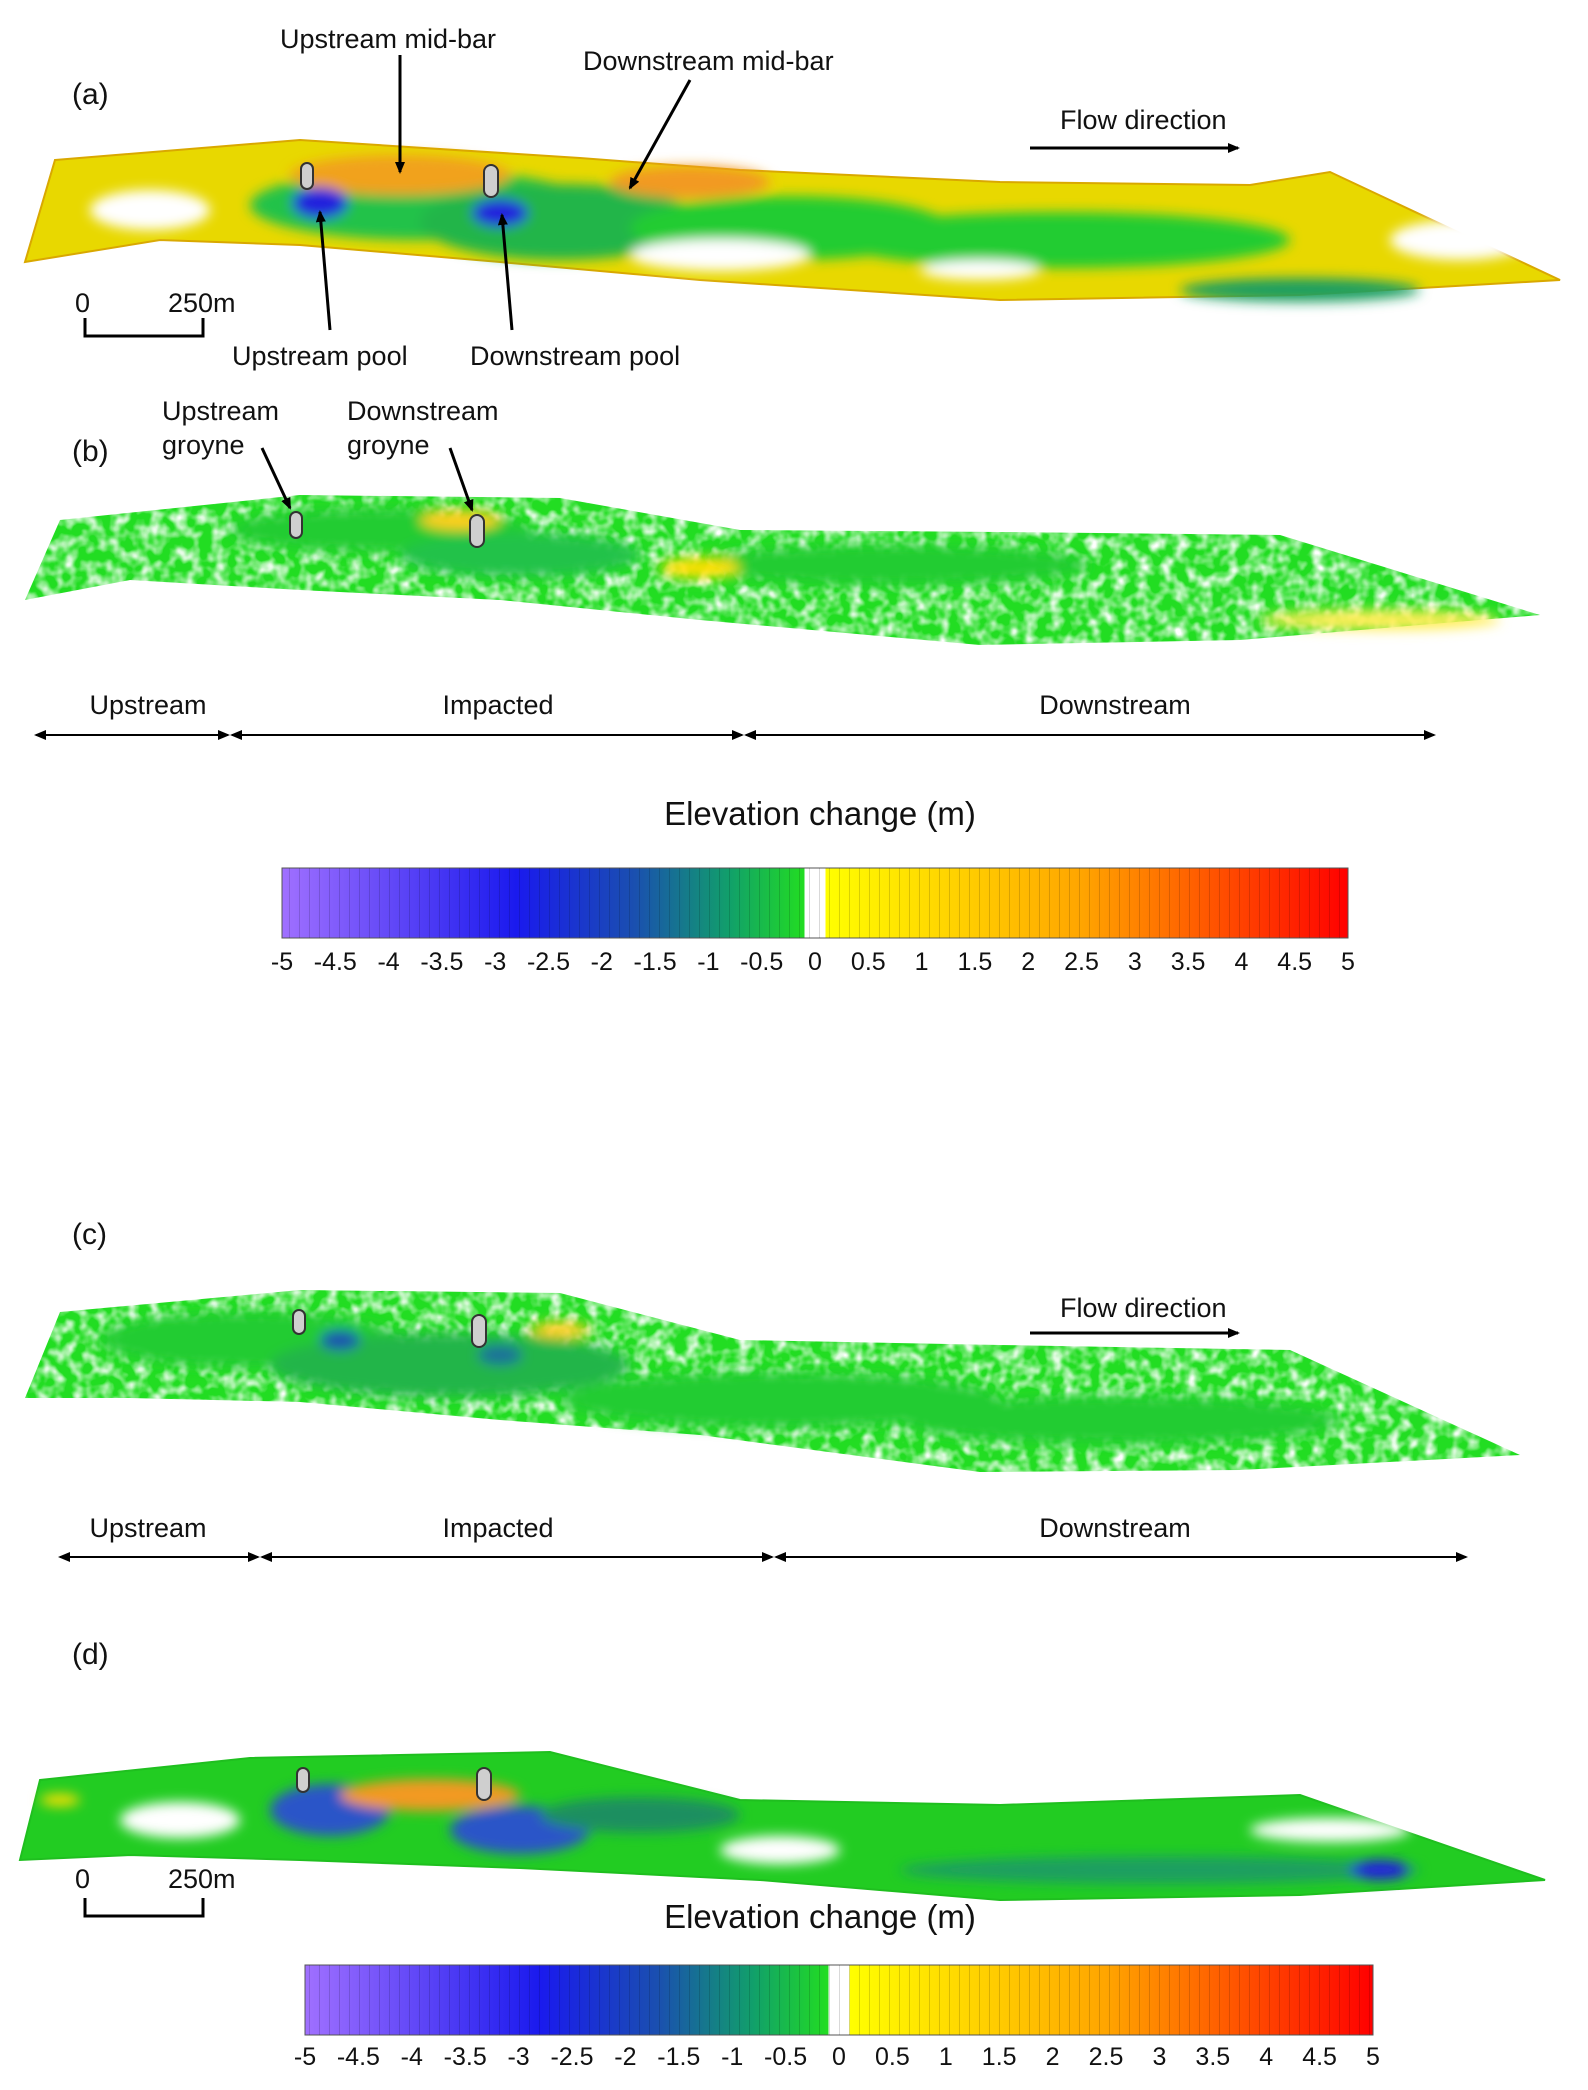  Describe the element at coordinates (90, 451) in the screenshot. I see `panel-b-label: (b)` at that location.